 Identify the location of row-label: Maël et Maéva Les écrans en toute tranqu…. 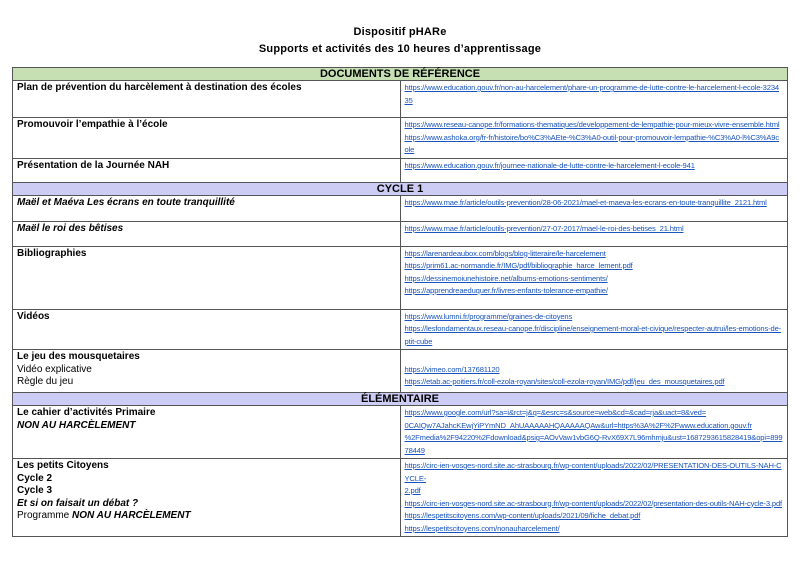
(206, 208).